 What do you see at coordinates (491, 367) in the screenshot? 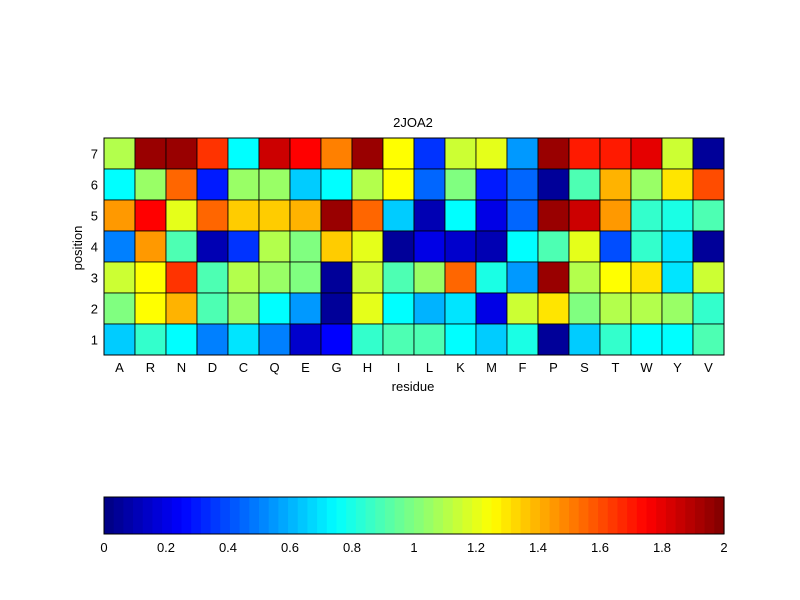
I see `x-tick-label: M` at bounding box center [491, 367].